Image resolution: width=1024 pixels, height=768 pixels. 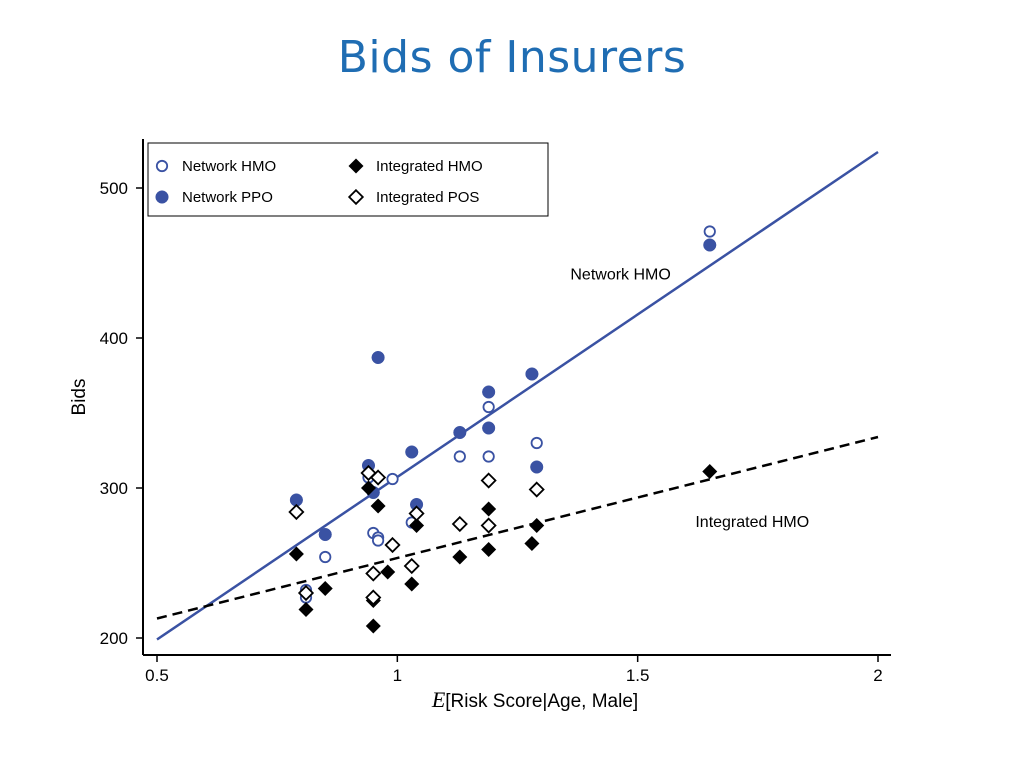 I want to click on x-ticks: 0.5 1 1.5 2, so click(x=514, y=670).